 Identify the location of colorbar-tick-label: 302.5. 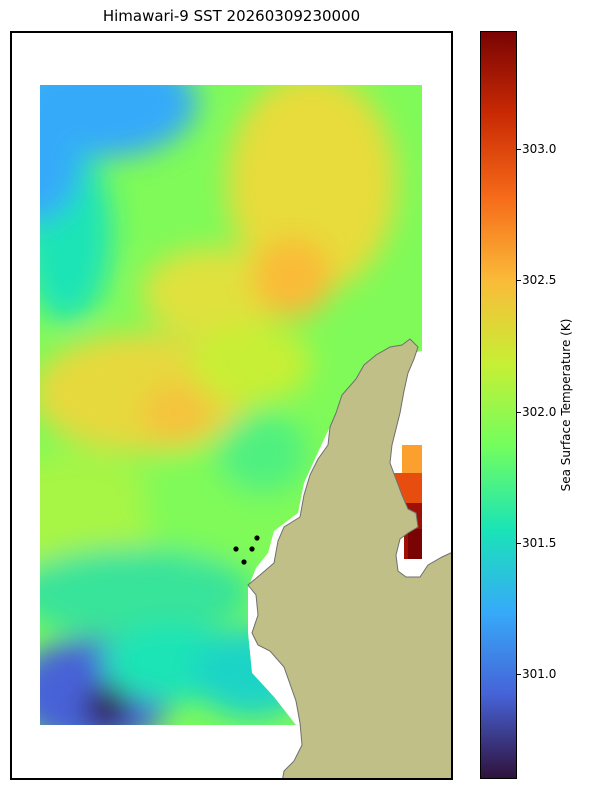
(539, 280).